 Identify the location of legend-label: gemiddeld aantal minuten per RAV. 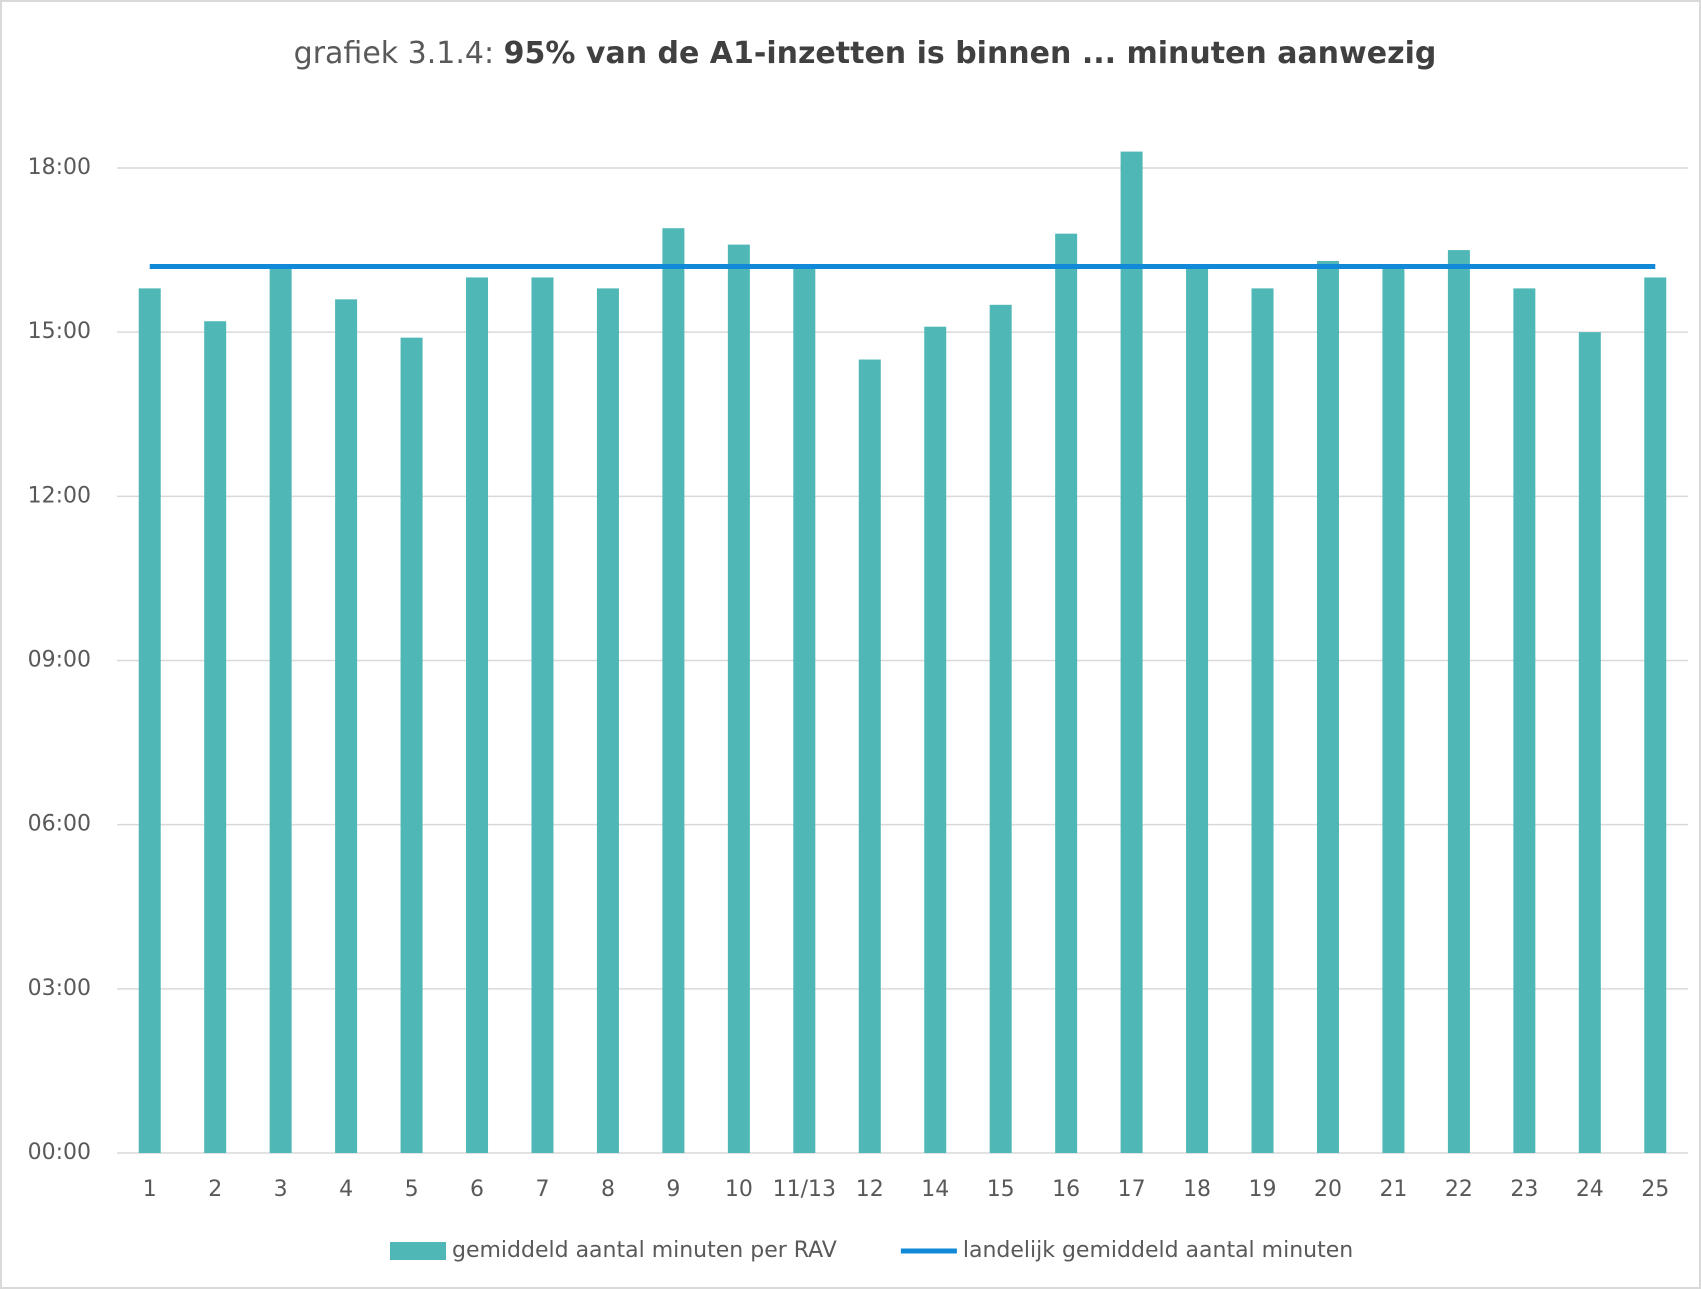
(644, 1250).